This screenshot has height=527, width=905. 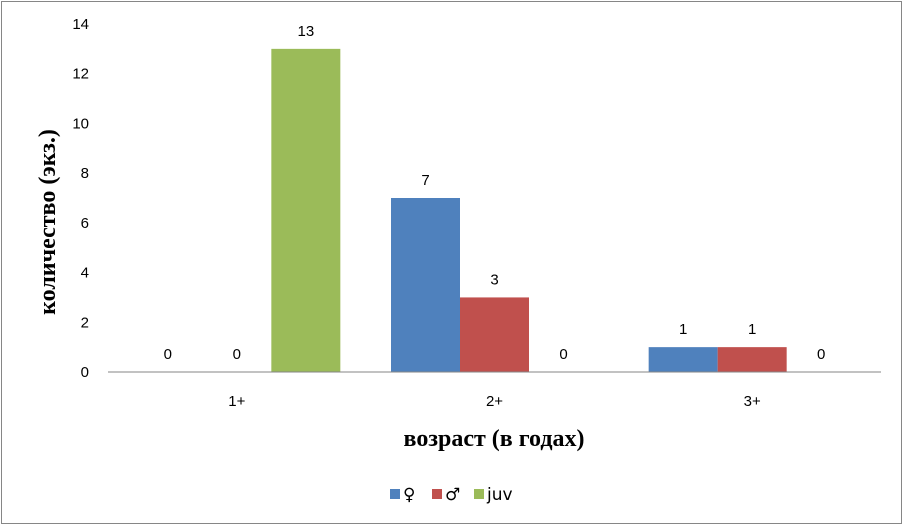 I want to click on x-axis-ticks: 1+ 2+ 3+, so click(x=494, y=401).